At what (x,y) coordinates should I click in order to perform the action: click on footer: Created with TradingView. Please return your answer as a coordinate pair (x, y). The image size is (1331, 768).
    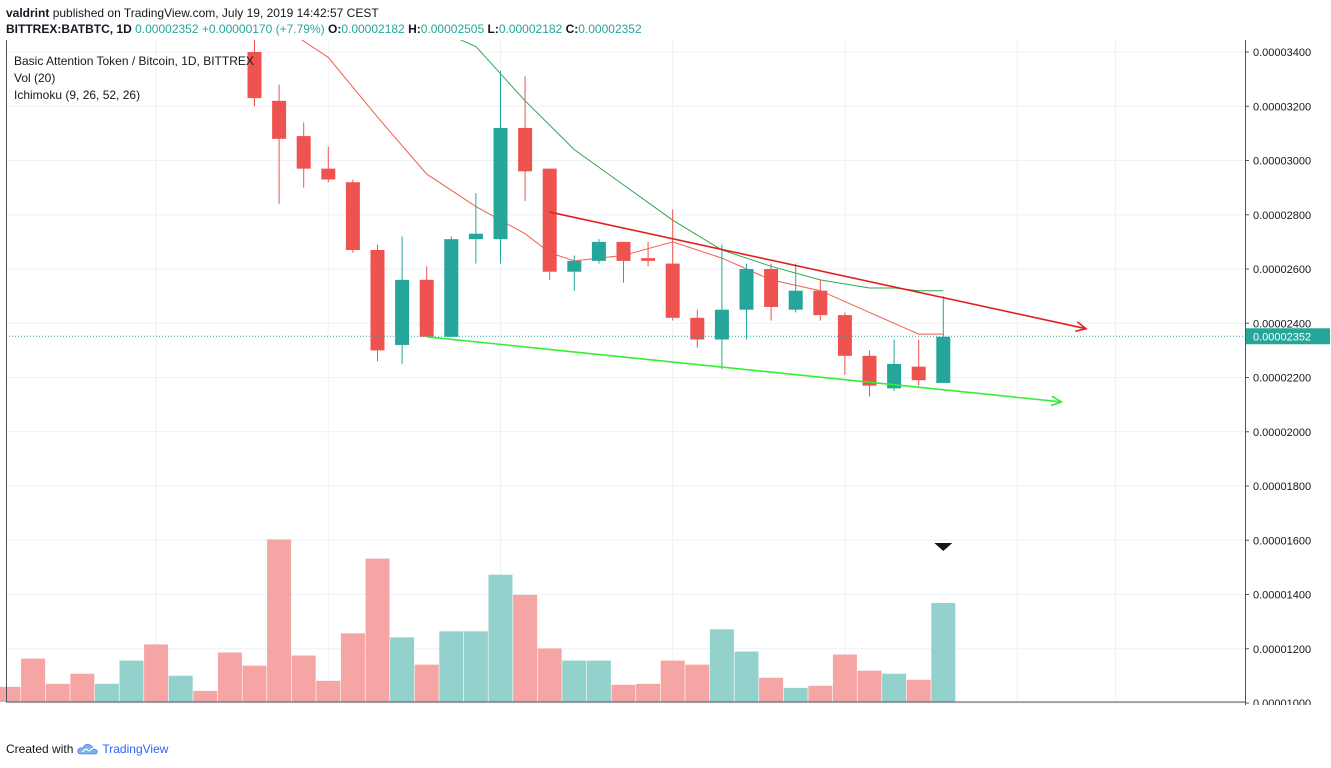
    Looking at the image, I should click on (87, 749).